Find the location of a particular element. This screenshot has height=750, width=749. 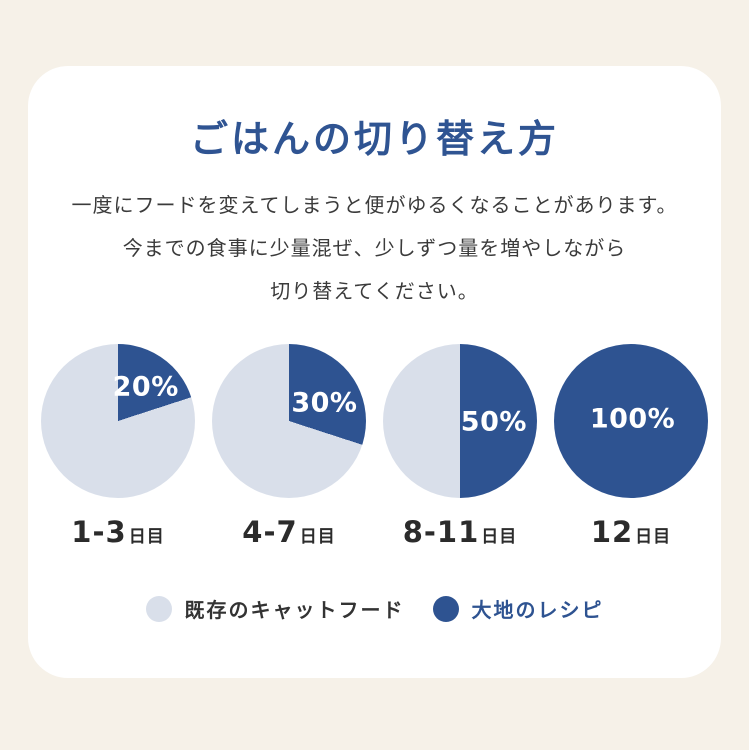

chart-legend: 既存のキャットフード 大地のレシピ is located at coordinates (374, 608).